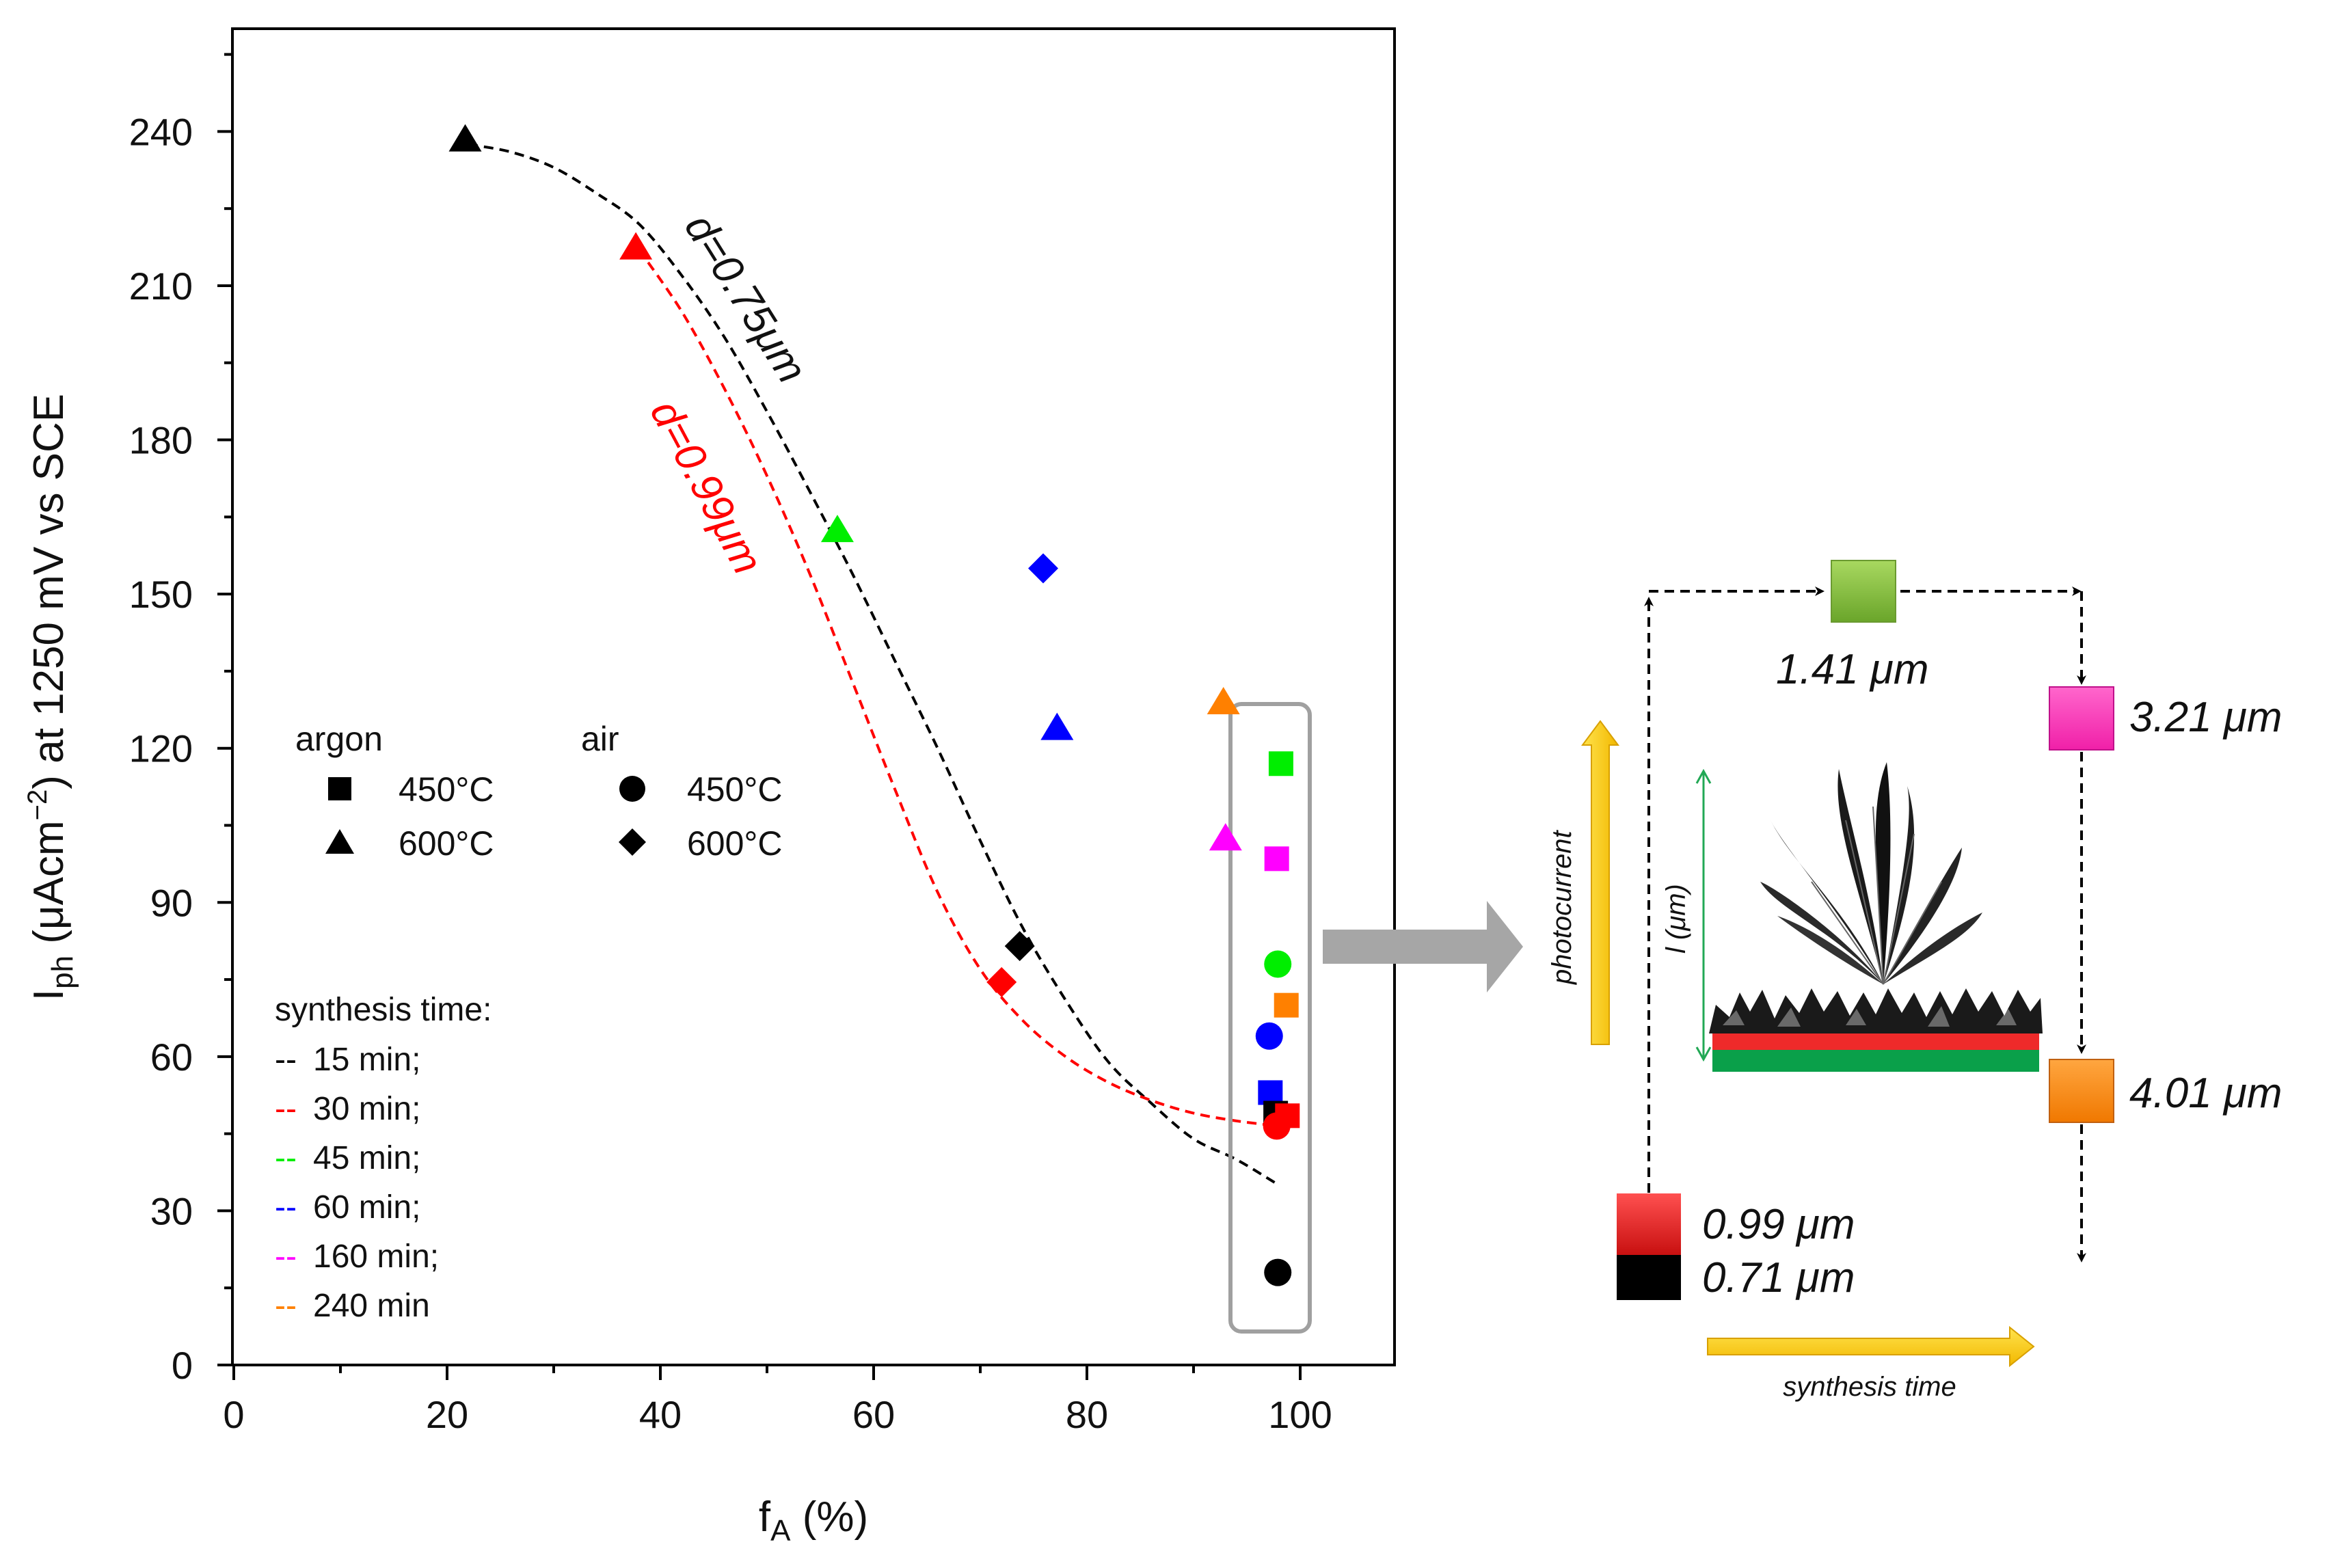 This screenshot has height=1568, width=2329. What do you see at coordinates (286, 1257) in the screenshot?
I see `legend-dash-160: --` at bounding box center [286, 1257].